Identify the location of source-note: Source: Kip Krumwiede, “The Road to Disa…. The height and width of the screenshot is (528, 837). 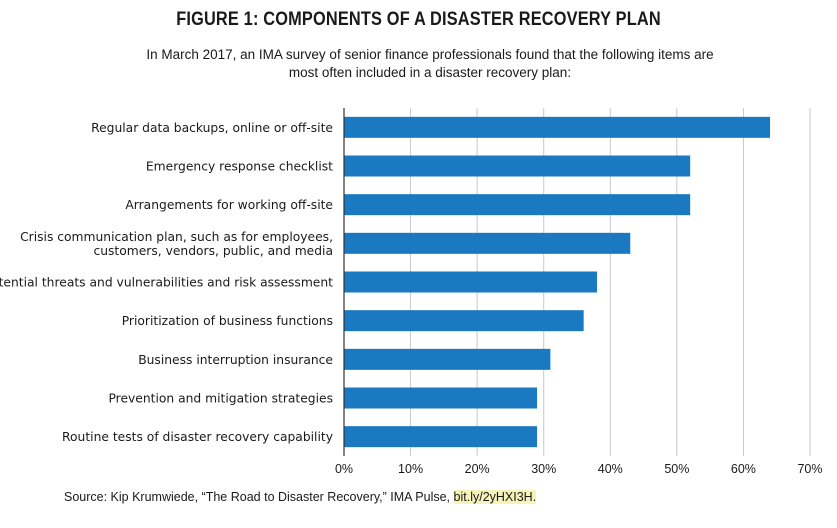
(300, 497).